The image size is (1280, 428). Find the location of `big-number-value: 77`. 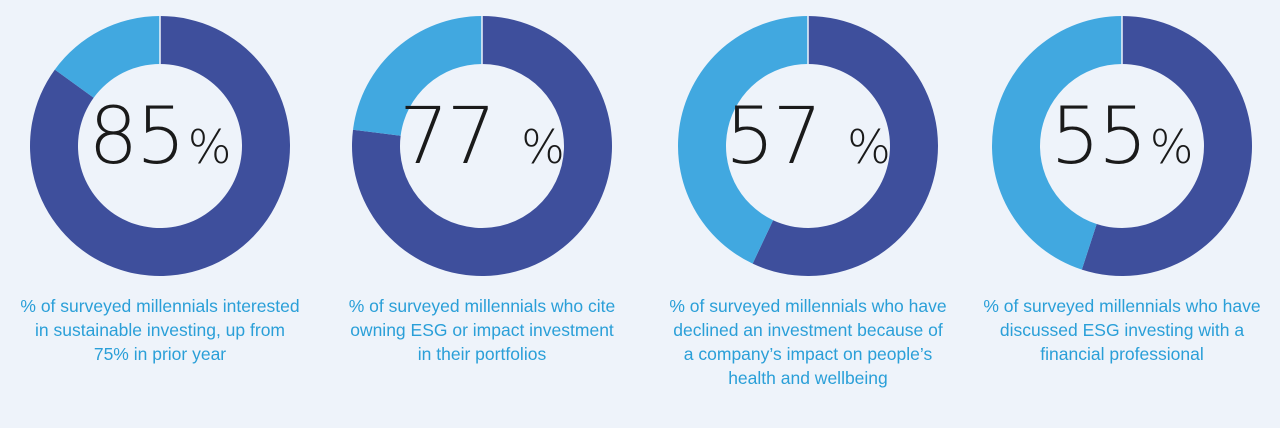

big-number-value: 77 is located at coordinates (447, 137).